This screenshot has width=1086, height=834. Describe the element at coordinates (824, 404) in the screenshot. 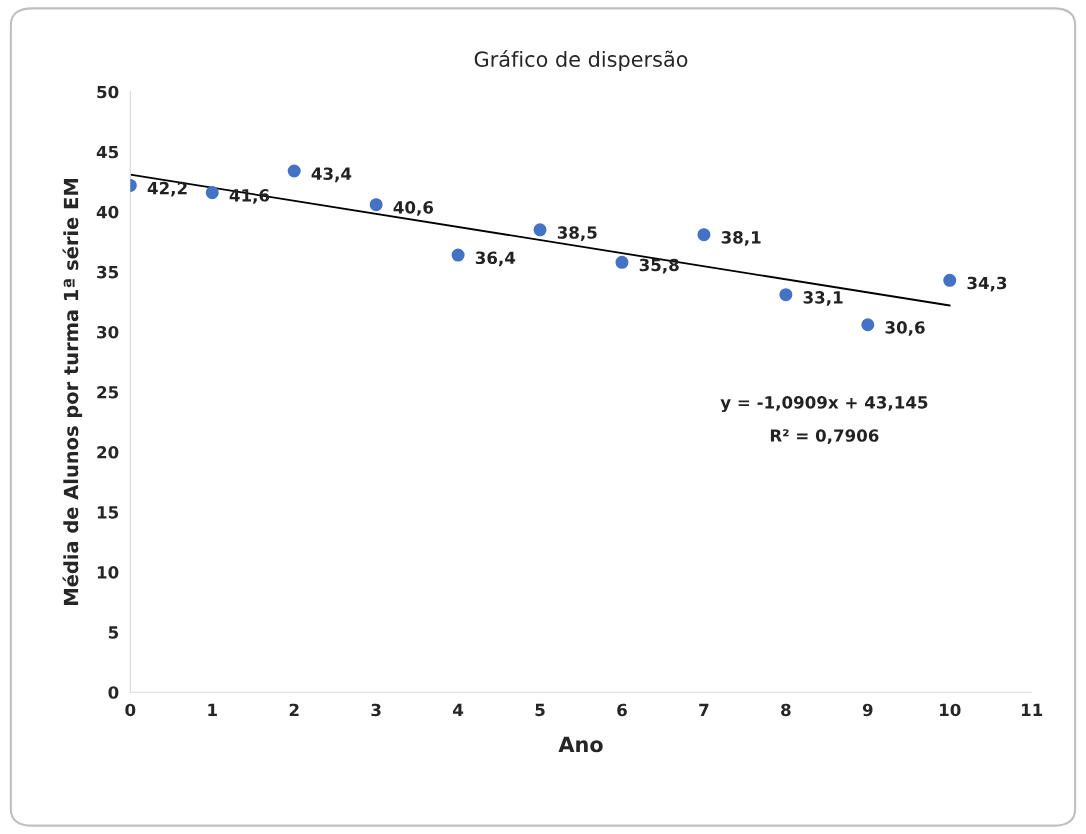

I see `annotation: y = -1,0909x + 43,145` at that location.